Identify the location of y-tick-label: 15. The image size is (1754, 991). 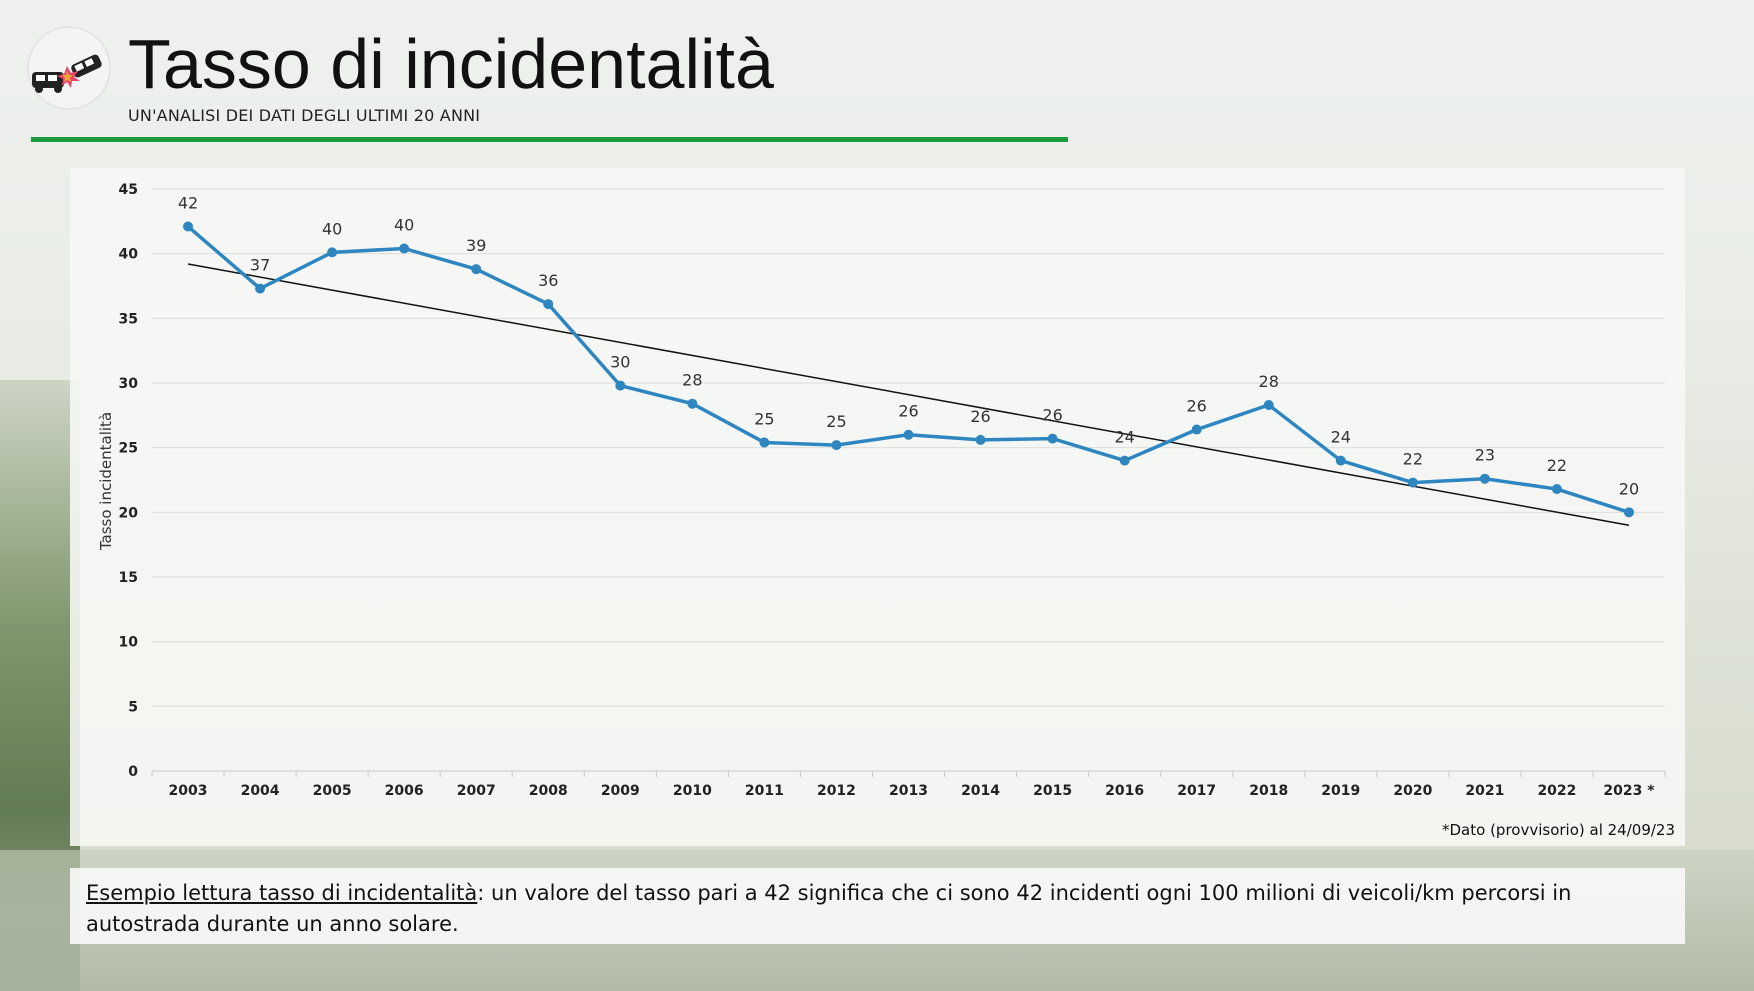
(128, 578).